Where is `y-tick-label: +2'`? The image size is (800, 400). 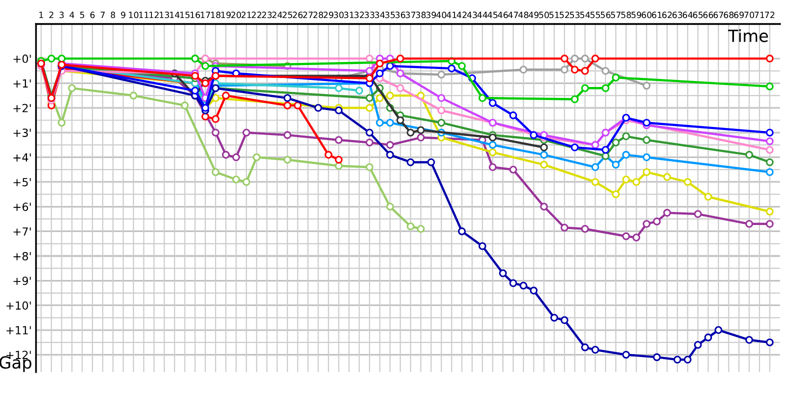
y-tick-label: +2' is located at coordinates (22, 108).